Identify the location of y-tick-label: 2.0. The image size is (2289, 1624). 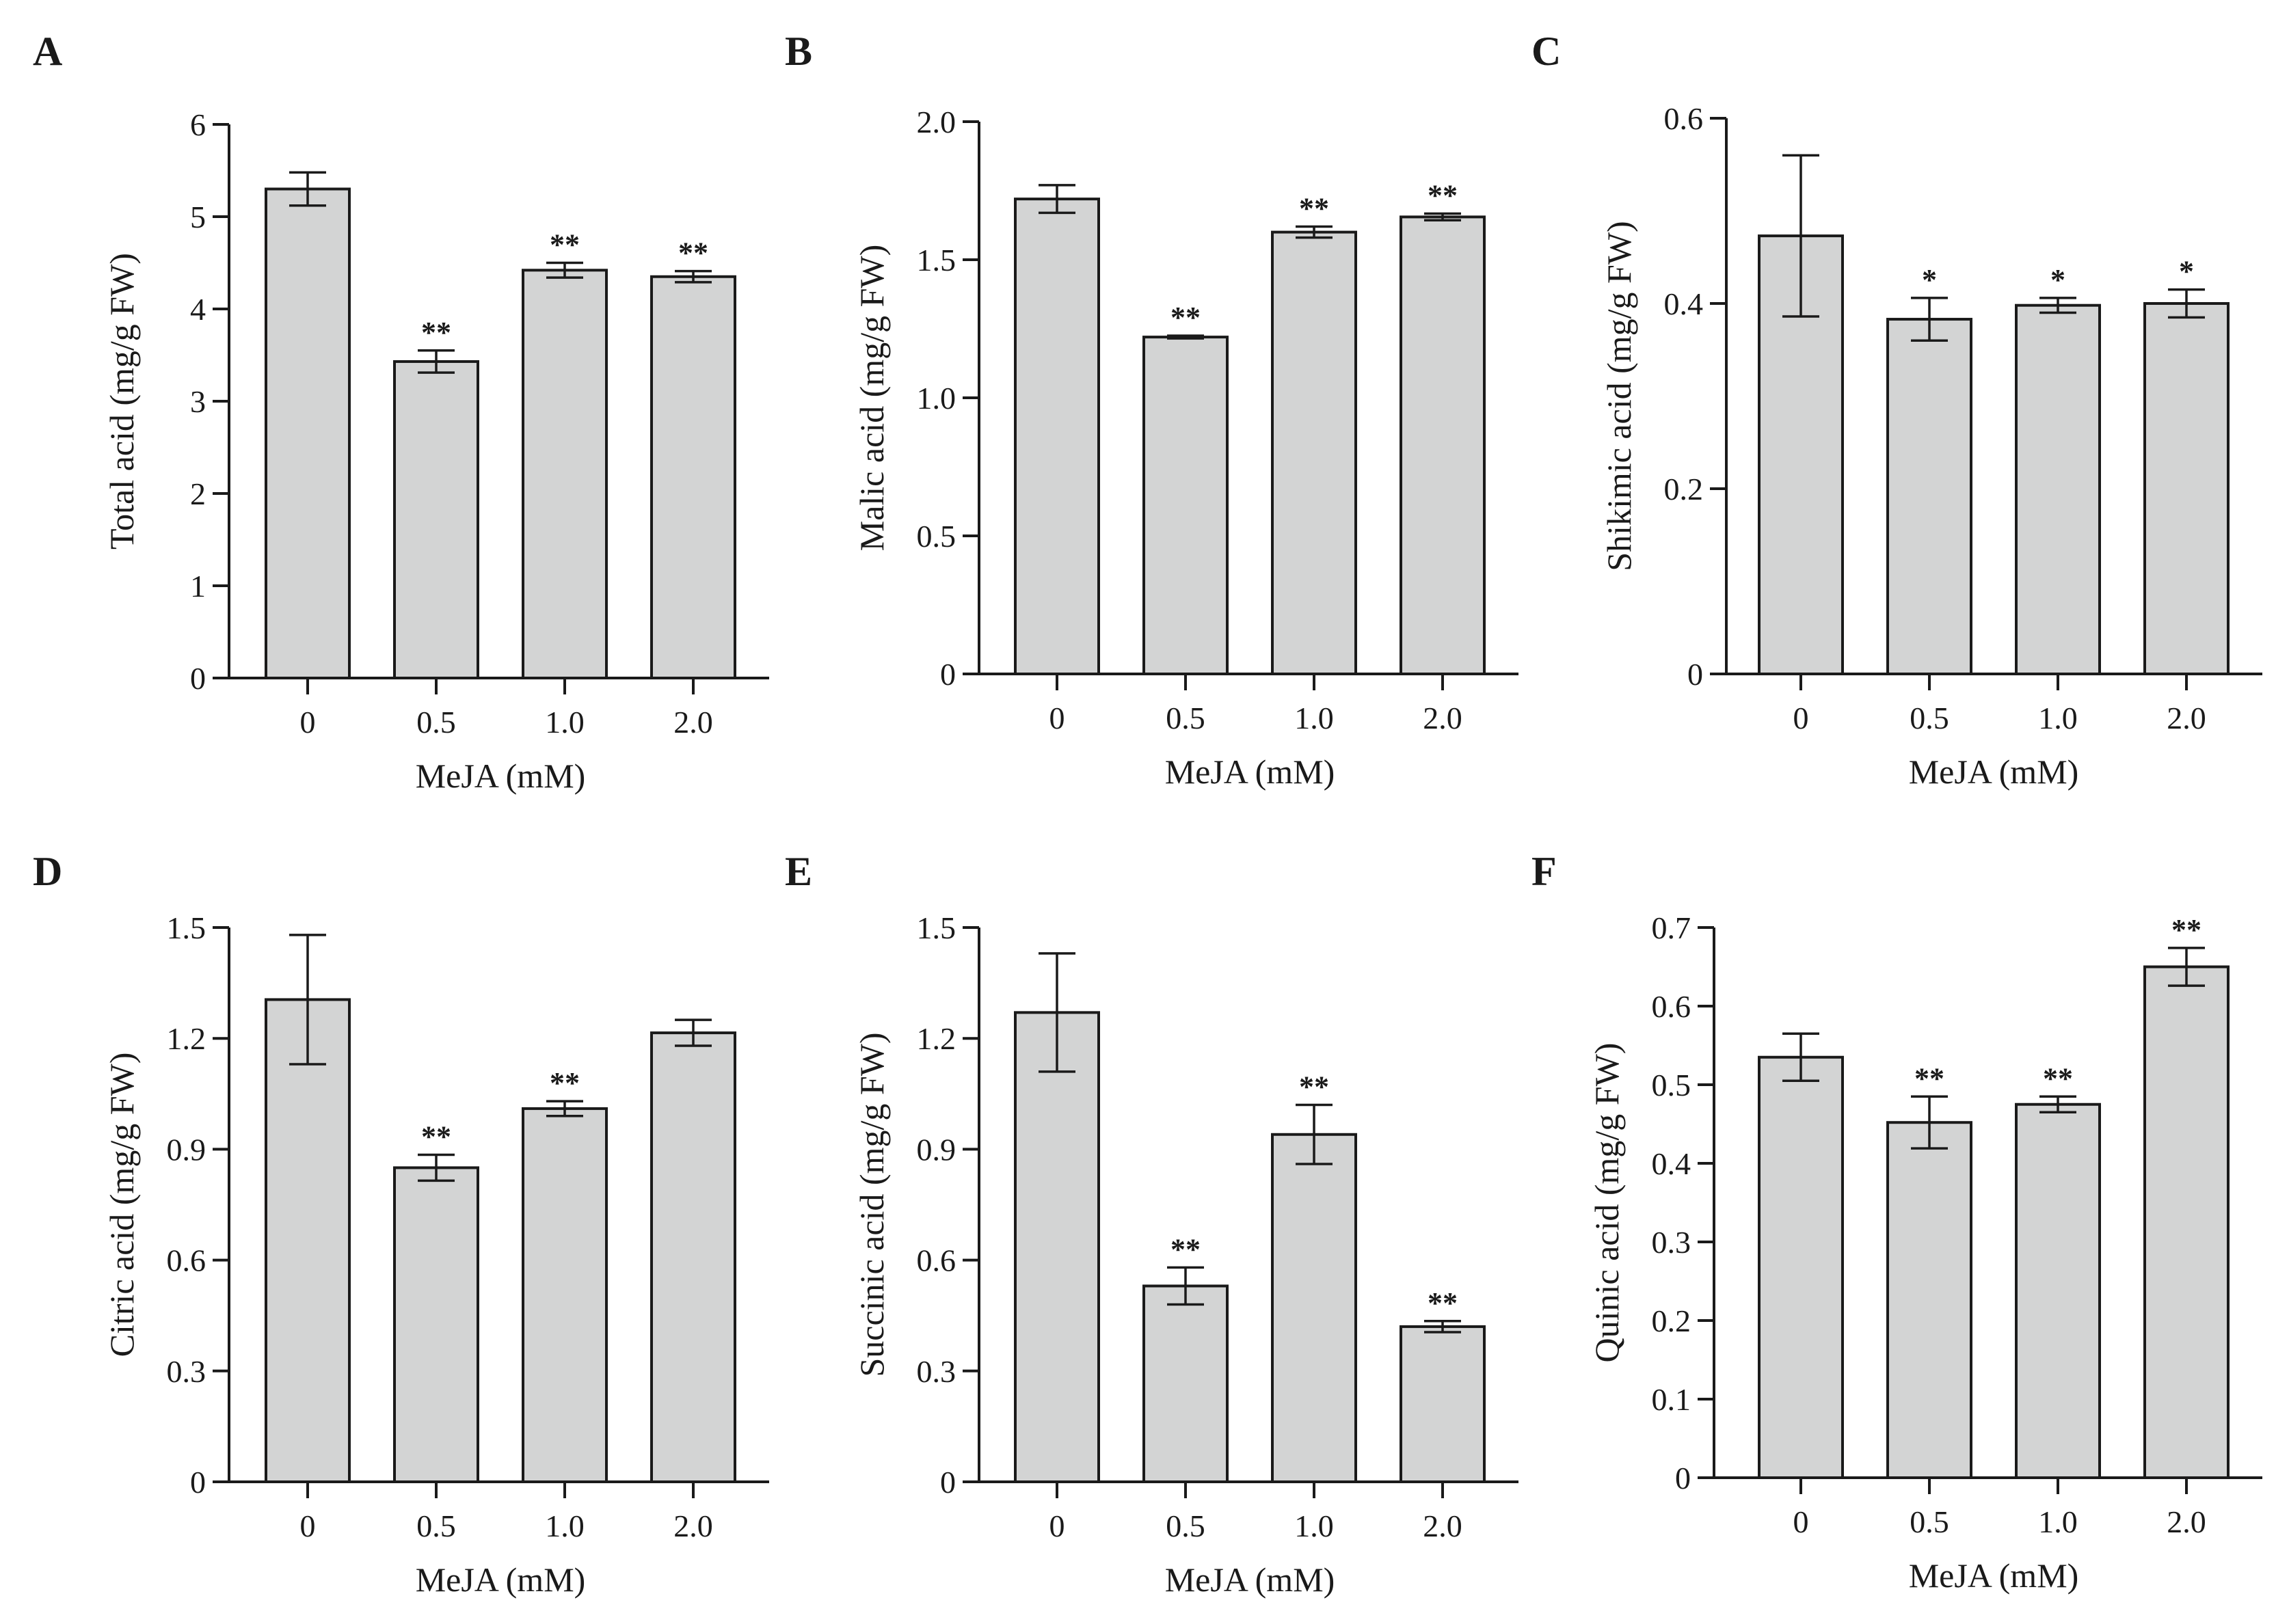
(936, 122).